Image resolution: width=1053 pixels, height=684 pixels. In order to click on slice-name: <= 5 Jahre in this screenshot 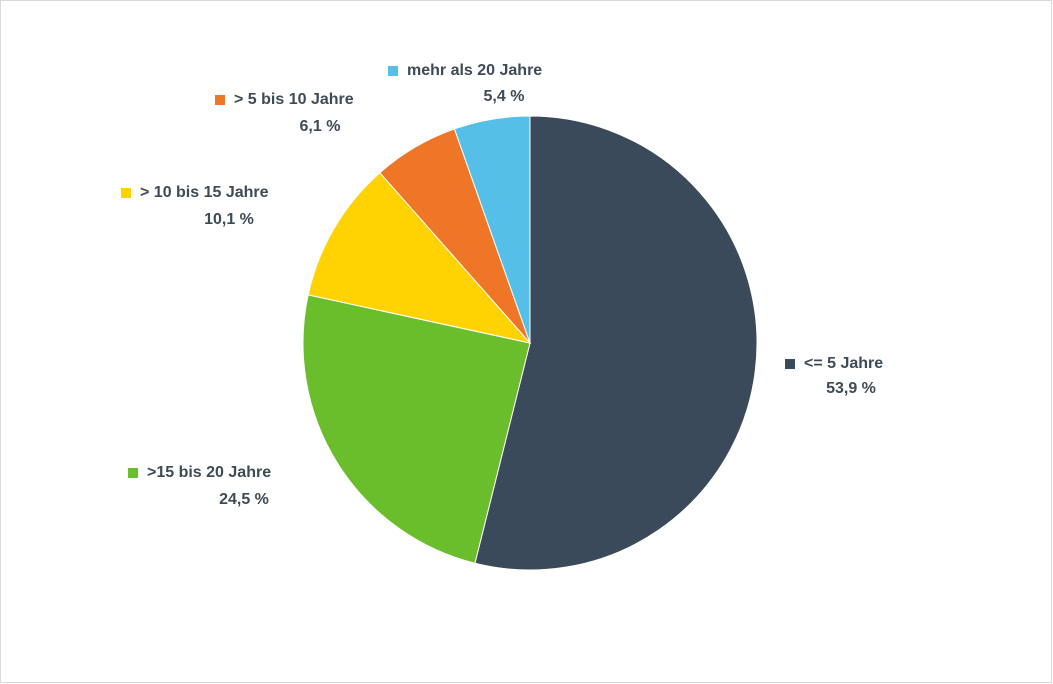, I will do `click(843, 363)`.